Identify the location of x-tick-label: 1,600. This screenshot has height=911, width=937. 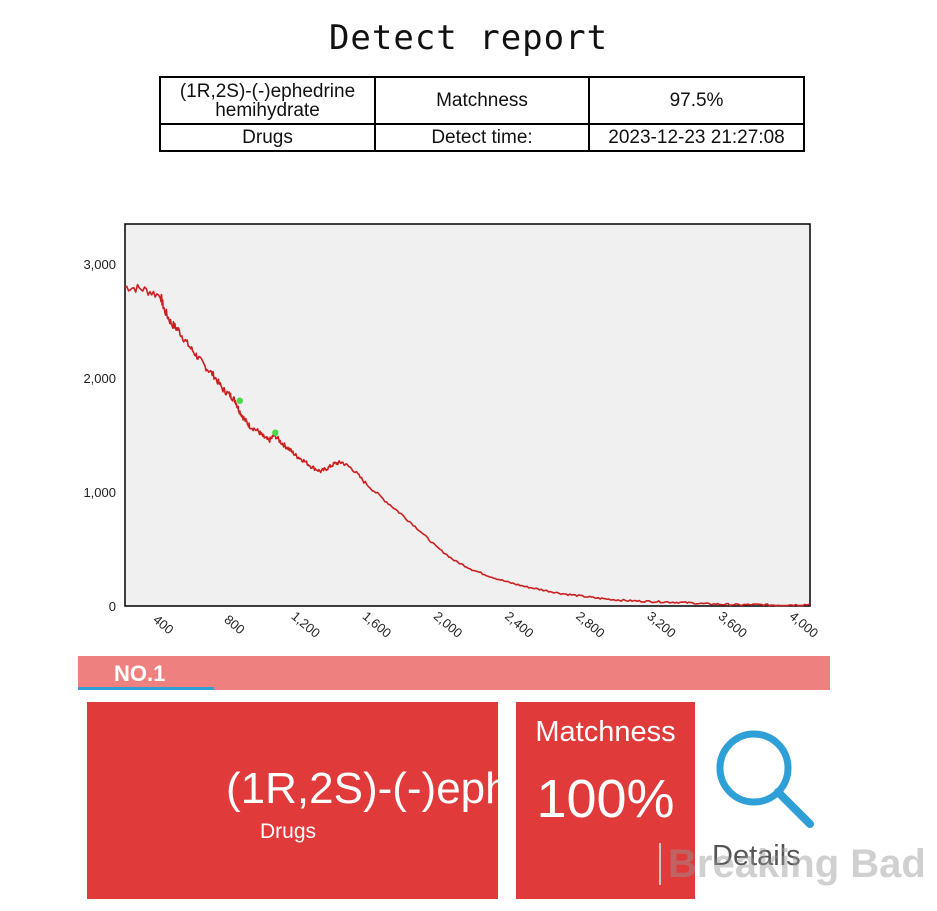
(377, 624).